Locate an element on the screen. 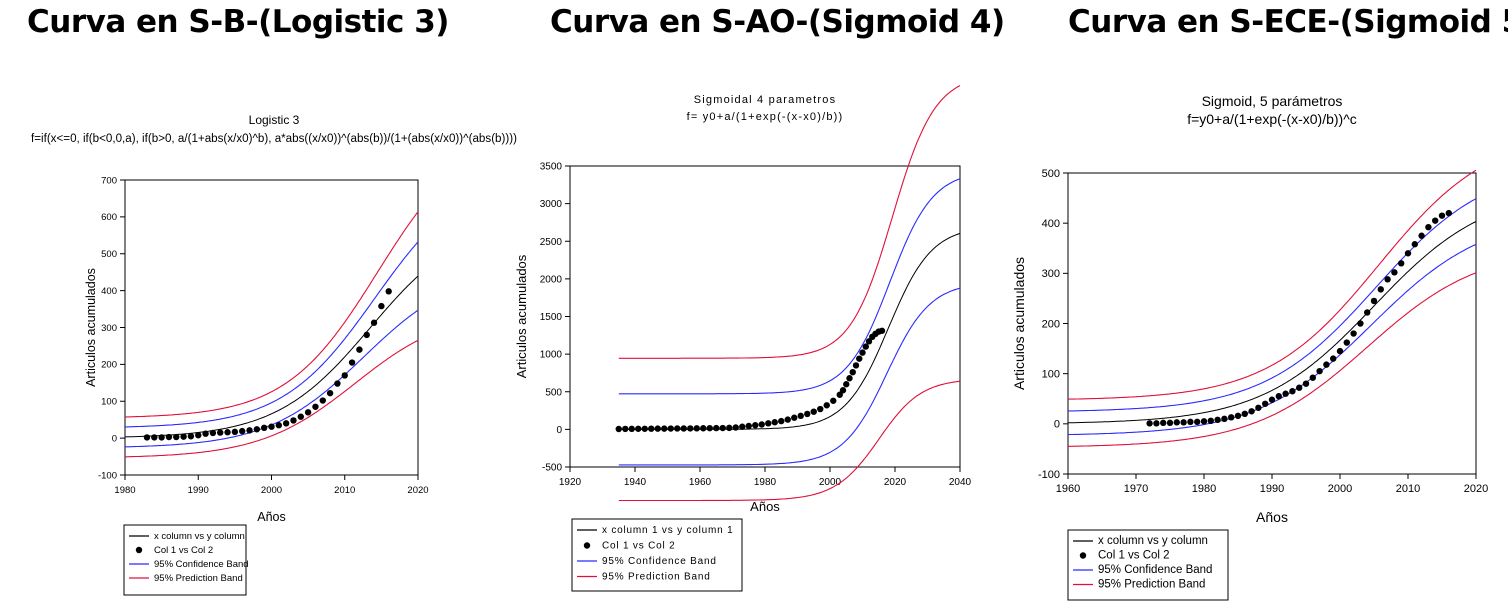 The image size is (1508, 614). chart-heading-logistic: Curva en S-B-(Logistic 3) is located at coordinates (238, 22).